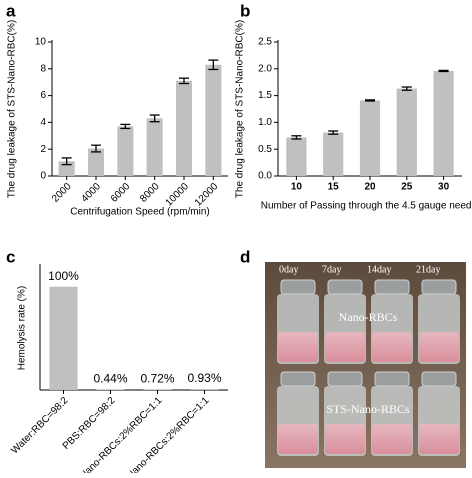  What do you see at coordinates (204, 378) in the screenshot?
I see `data-label: 0.93%` at bounding box center [204, 378].